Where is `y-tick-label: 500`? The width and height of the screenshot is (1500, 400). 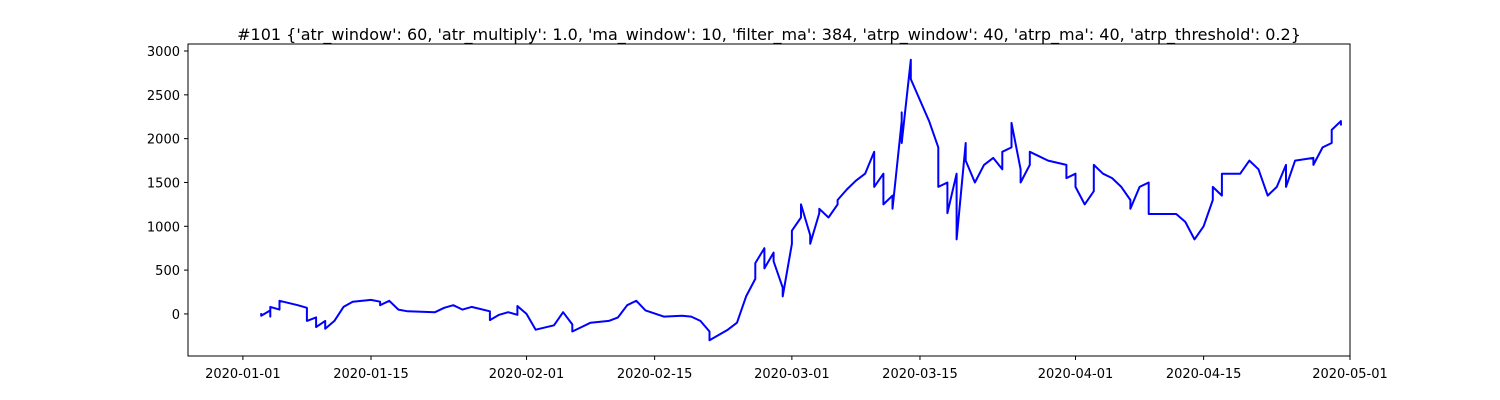 y-tick-label: 500 is located at coordinates (167, 271).